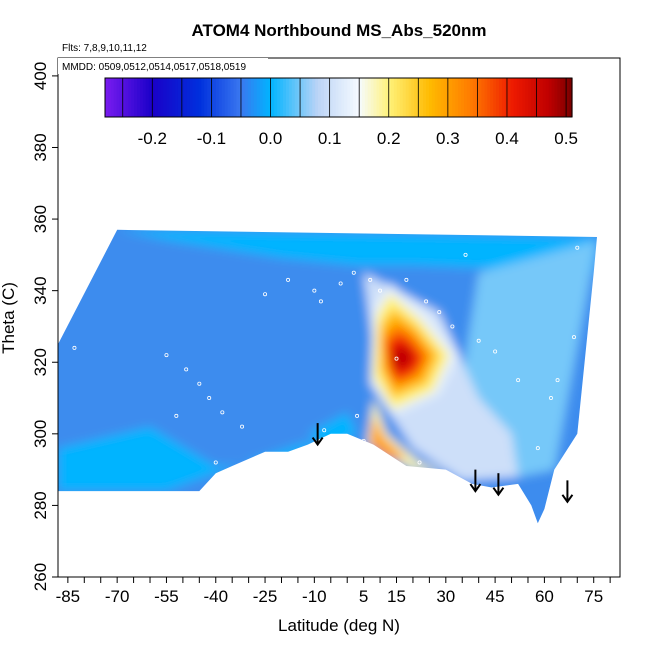  I want to click on x-tick-label: 5, so click(363, 596).